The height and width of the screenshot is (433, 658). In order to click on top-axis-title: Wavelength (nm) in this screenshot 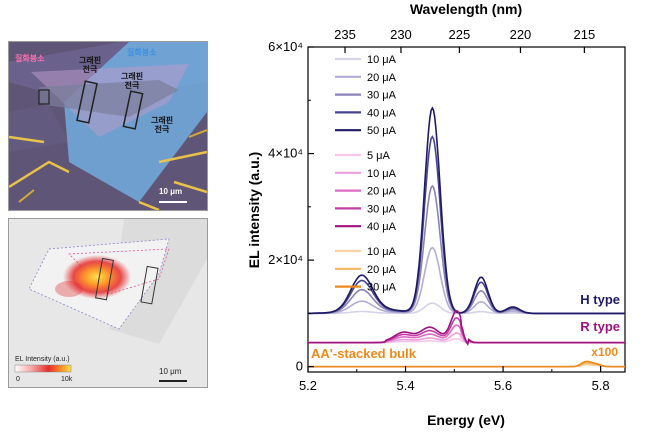, I will do `click(466, 9)`.